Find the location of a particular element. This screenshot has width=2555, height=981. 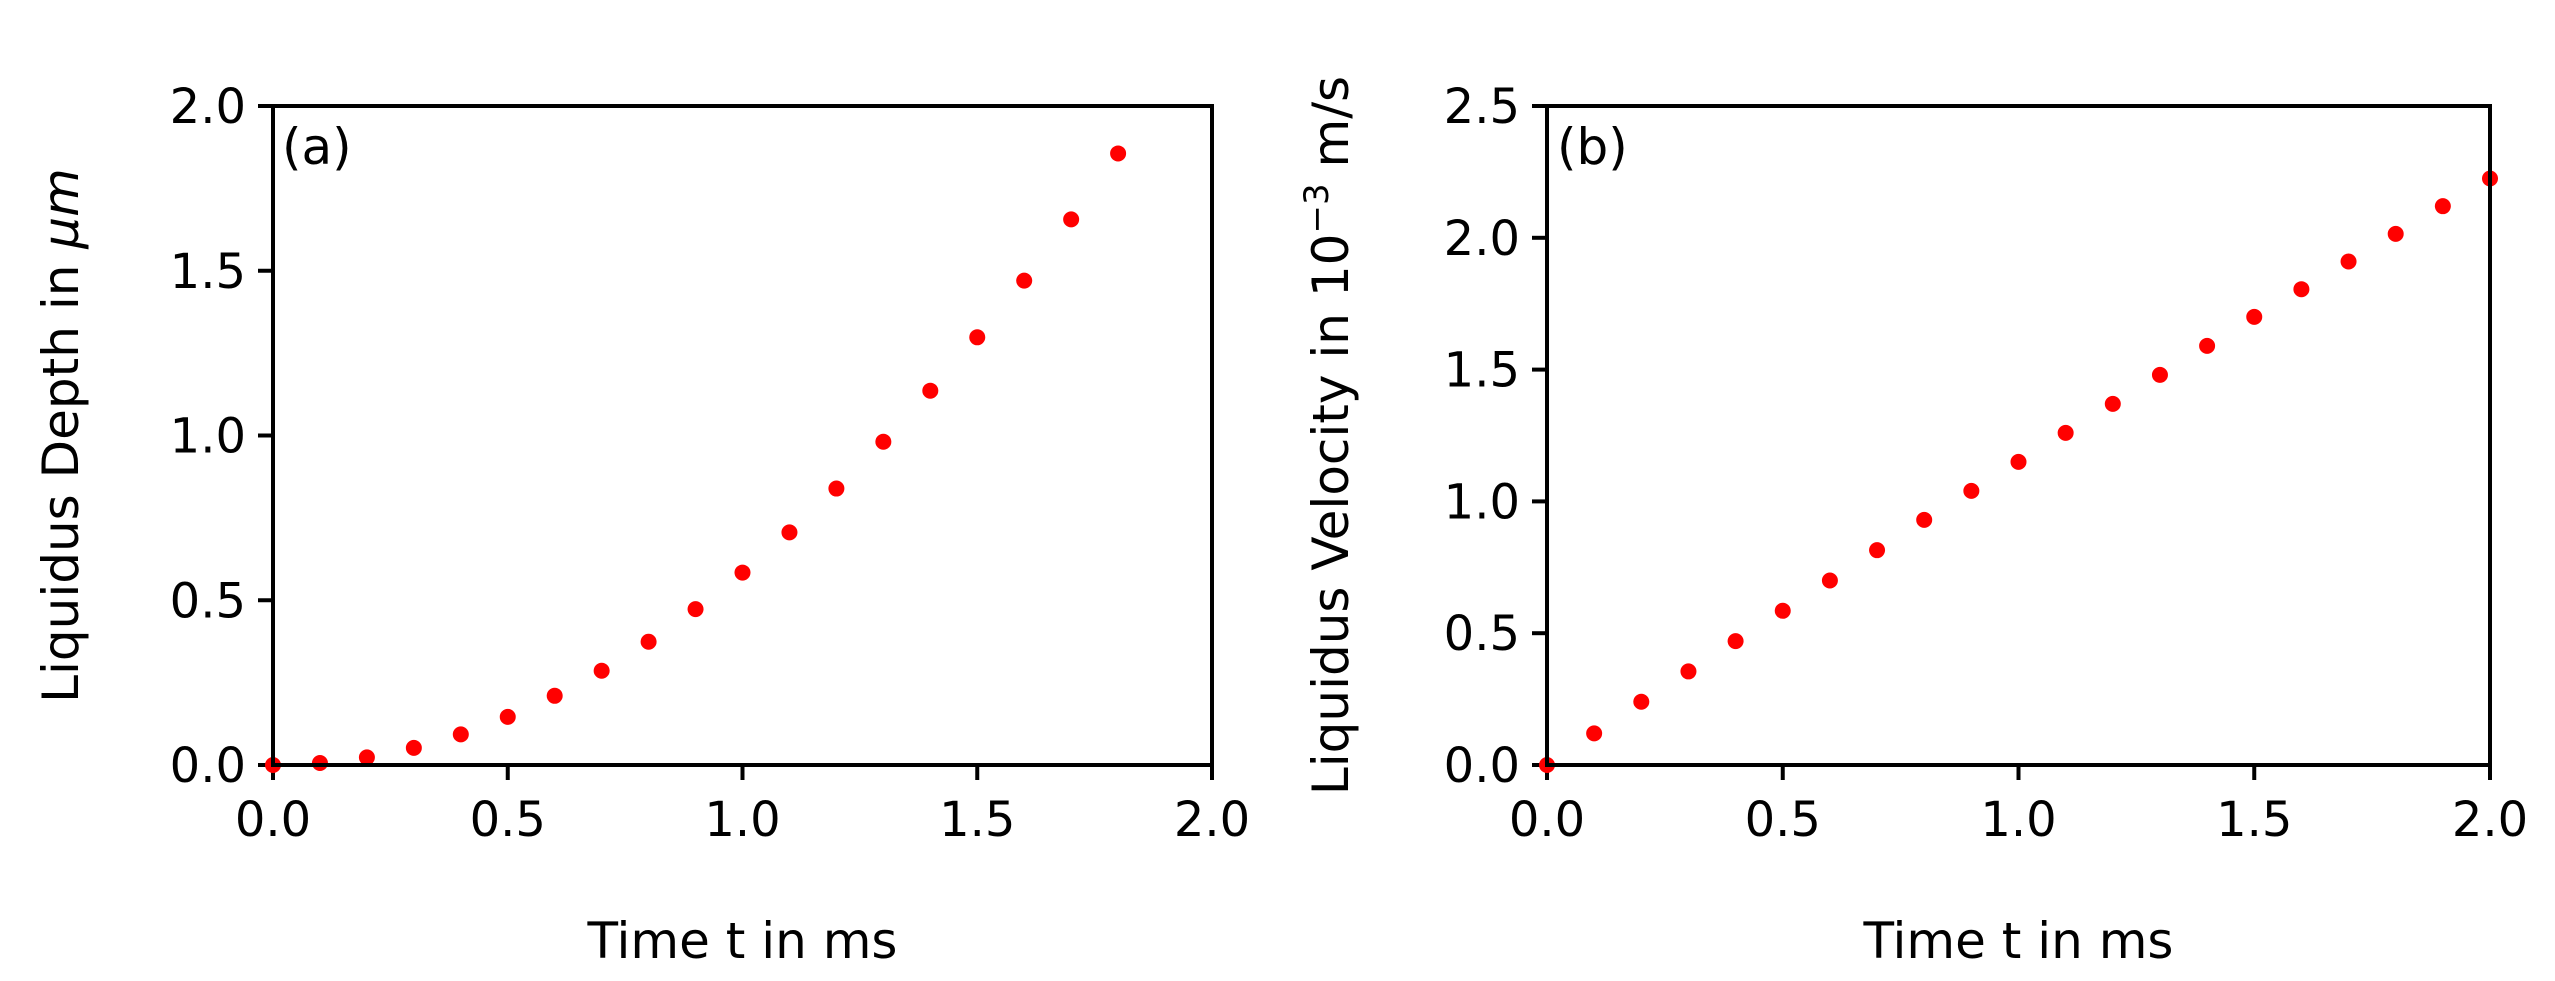

y-axis-label: Liquidus Depth in μm is located at coordinates (61, 435).